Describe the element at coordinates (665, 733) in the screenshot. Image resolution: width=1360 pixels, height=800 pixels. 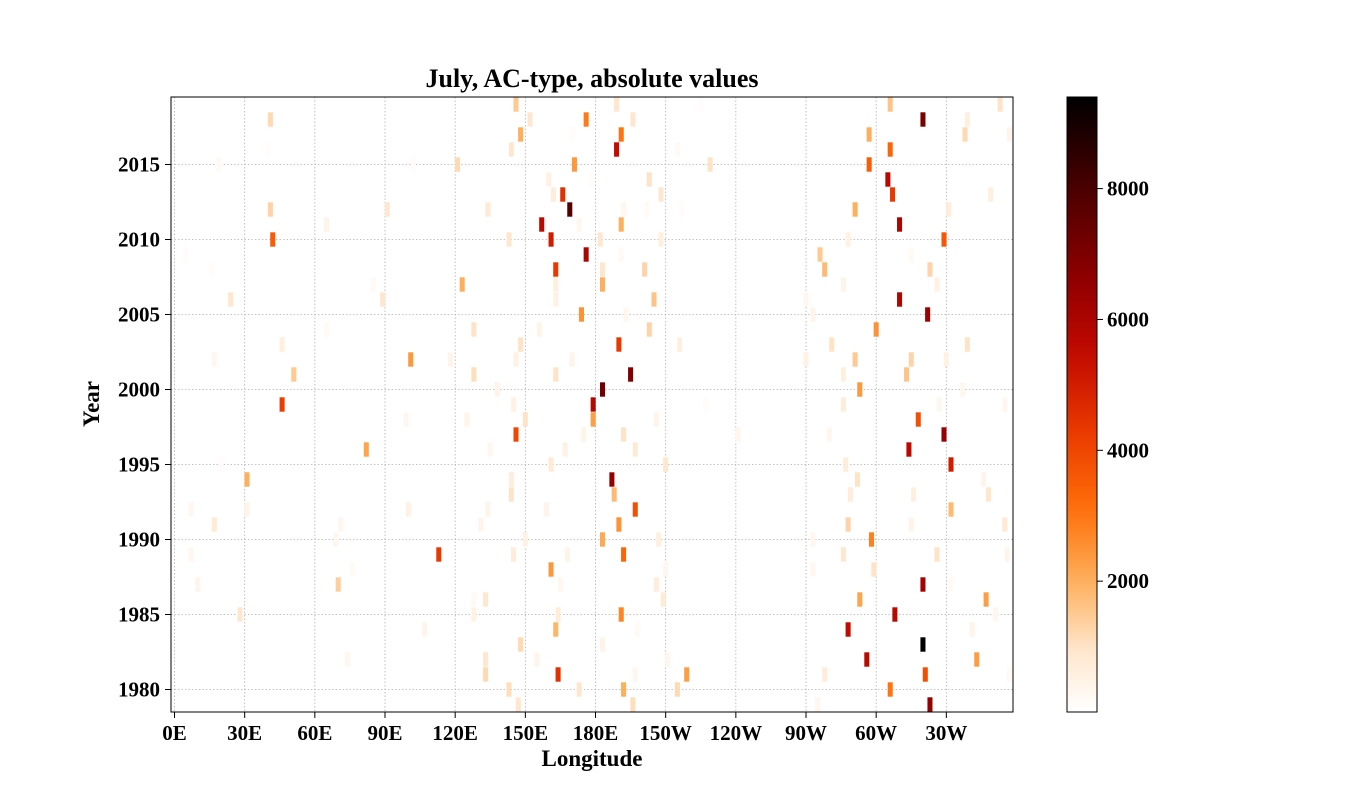
I see `x-tick-label: 150W` at that location.